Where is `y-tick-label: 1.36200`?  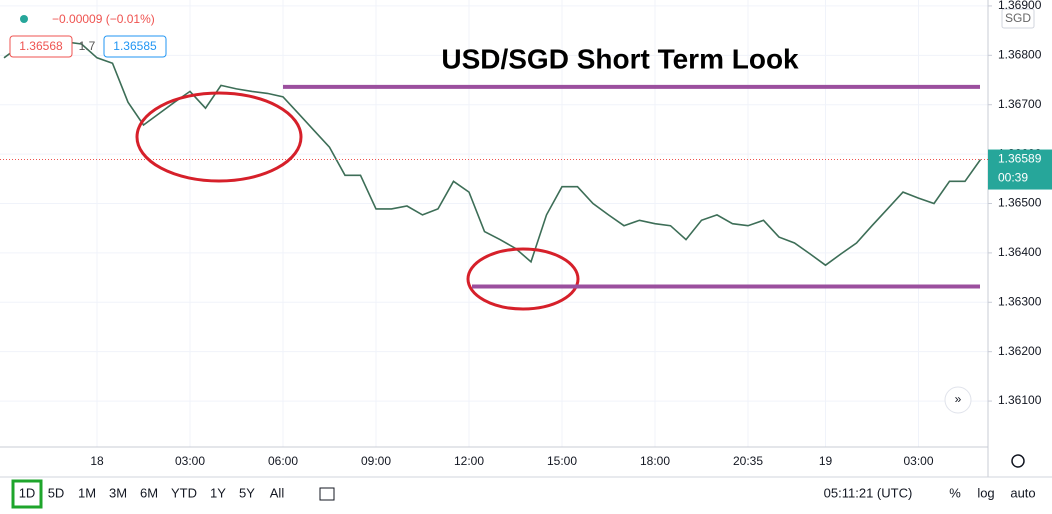 y-tick-label: 1.36200 is located at coordinates (1020, 351).